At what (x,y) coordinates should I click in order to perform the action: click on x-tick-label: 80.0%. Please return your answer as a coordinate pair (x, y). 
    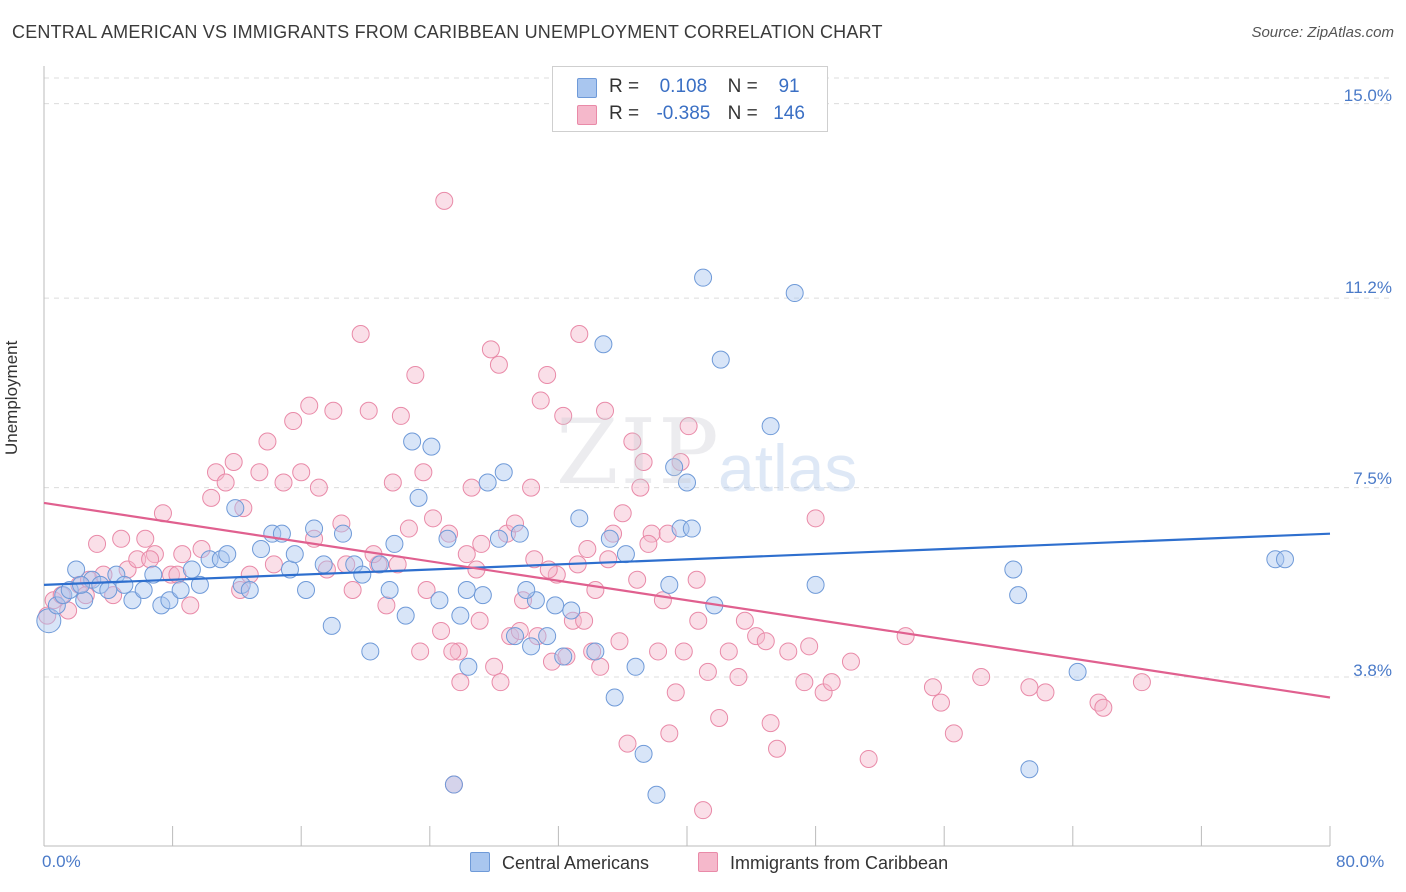
    Looking at the image, I should click on (1360, 861).